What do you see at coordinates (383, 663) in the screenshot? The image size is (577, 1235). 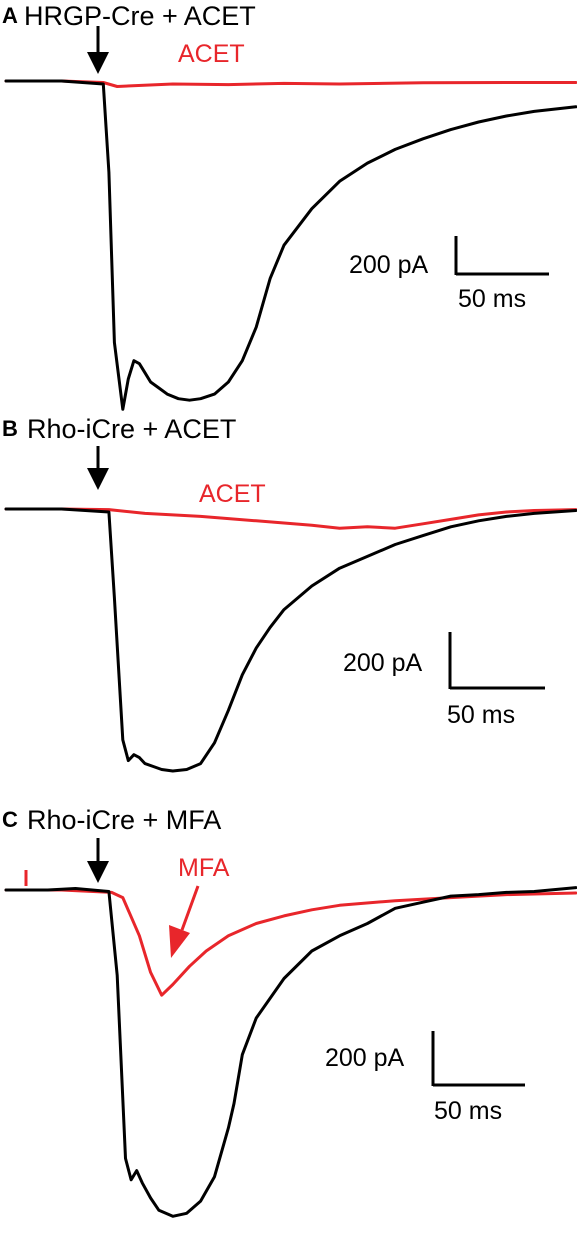 I see `scale-current-label-b: 200 pA` at bounding box center [383, 663].